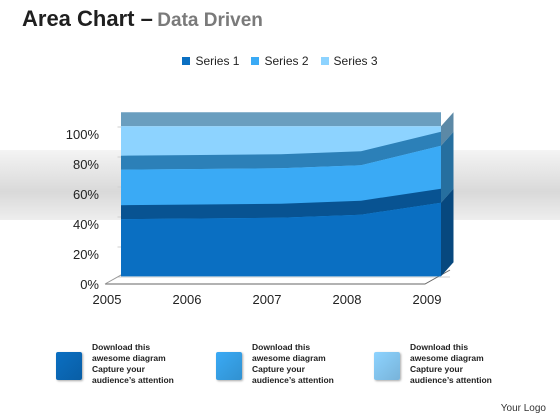 The width and height of the screenshot is (560, 420). What do you see at coordinates (217, 61) in the screenshot?
I see `legend-label-series-1: Series 1` at bounding box center [217, 61].